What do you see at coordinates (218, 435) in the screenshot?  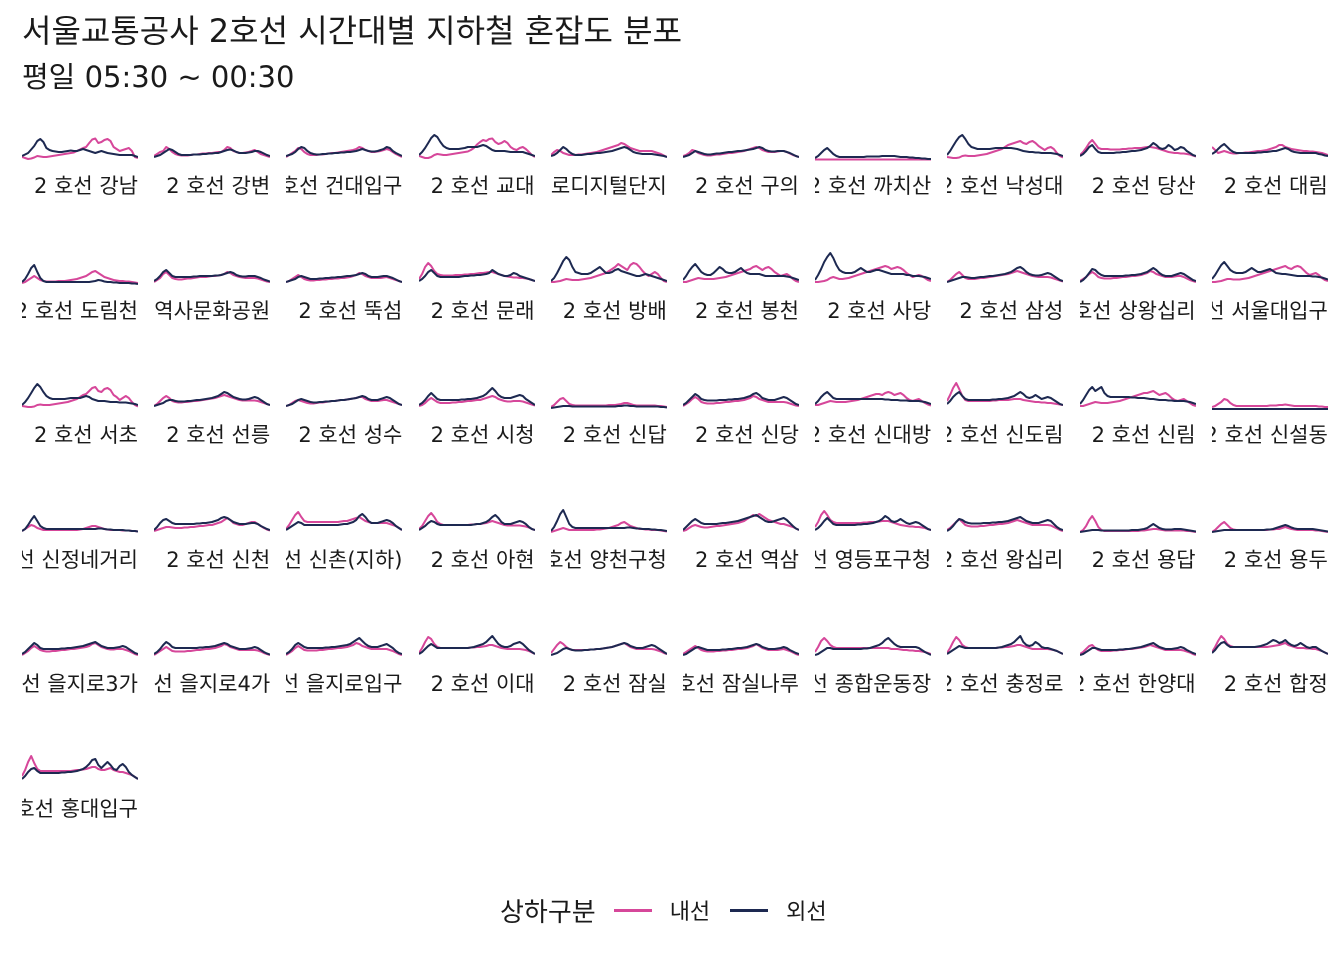 I see `facet-label: 2 호선 선릉` at bounding box center [218, 435].